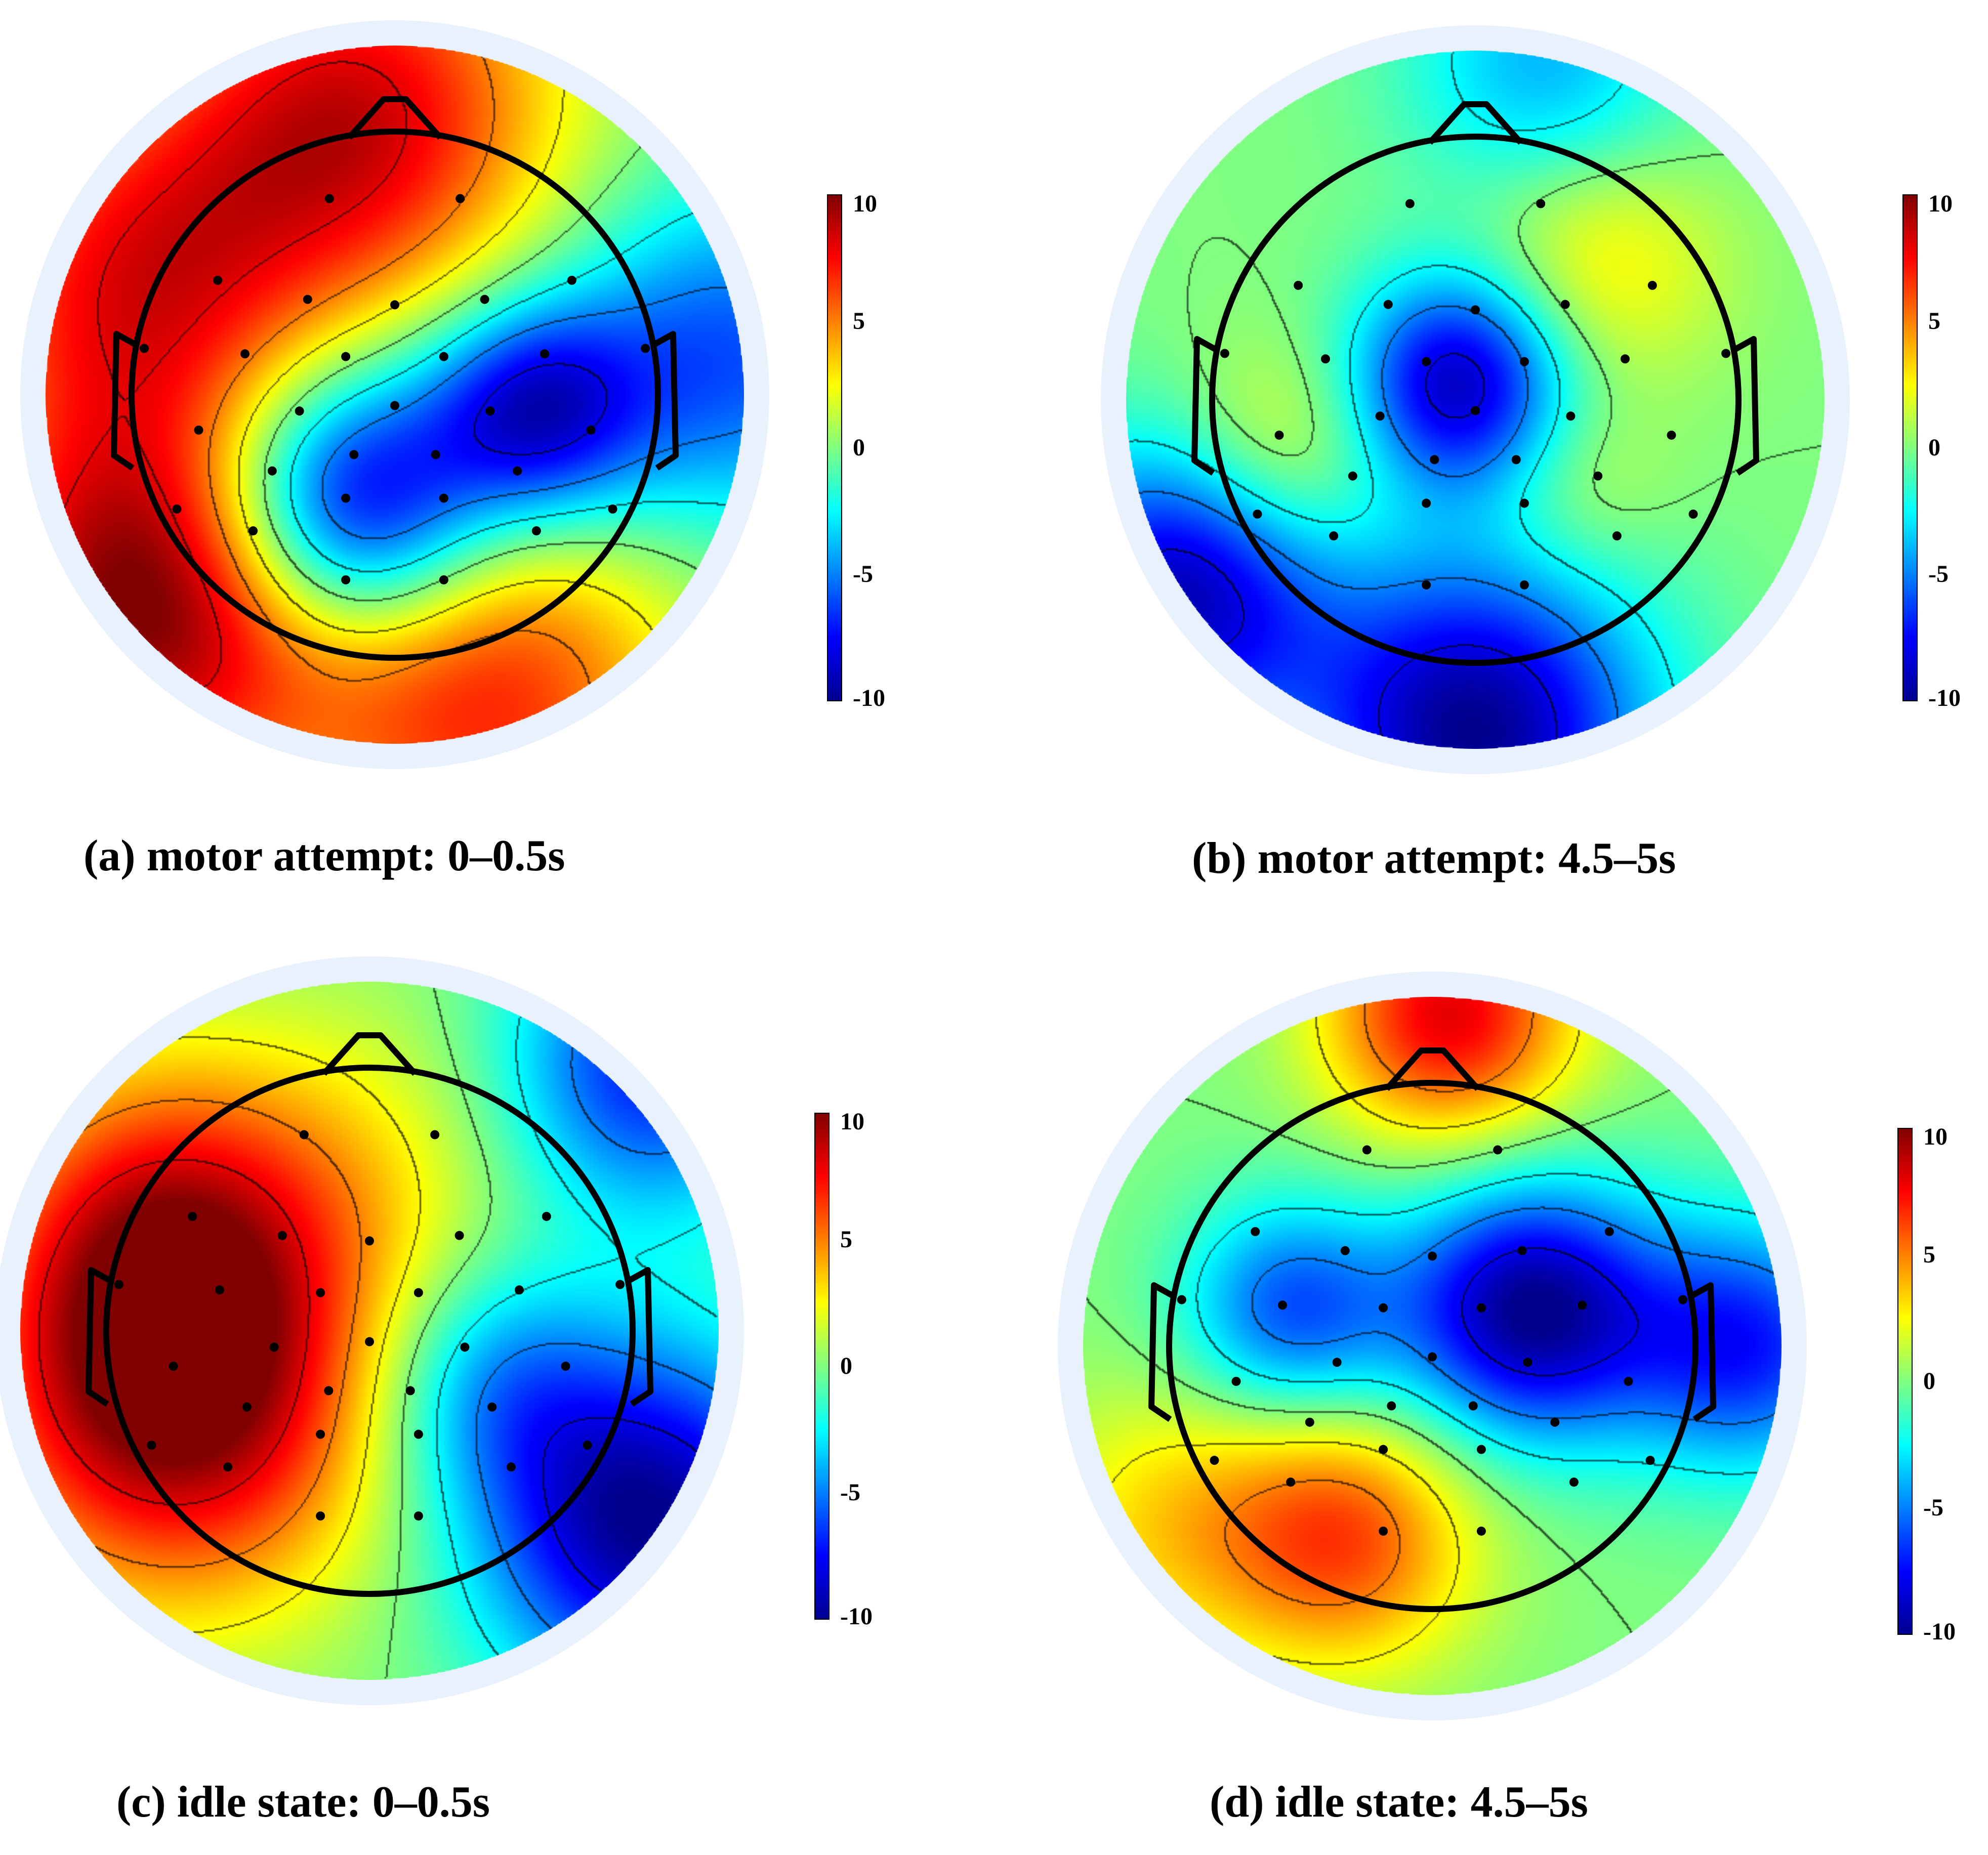 This screenshot has width=1988, height=1855. I want to click on panel-a-head-circle, so click(395, 395).